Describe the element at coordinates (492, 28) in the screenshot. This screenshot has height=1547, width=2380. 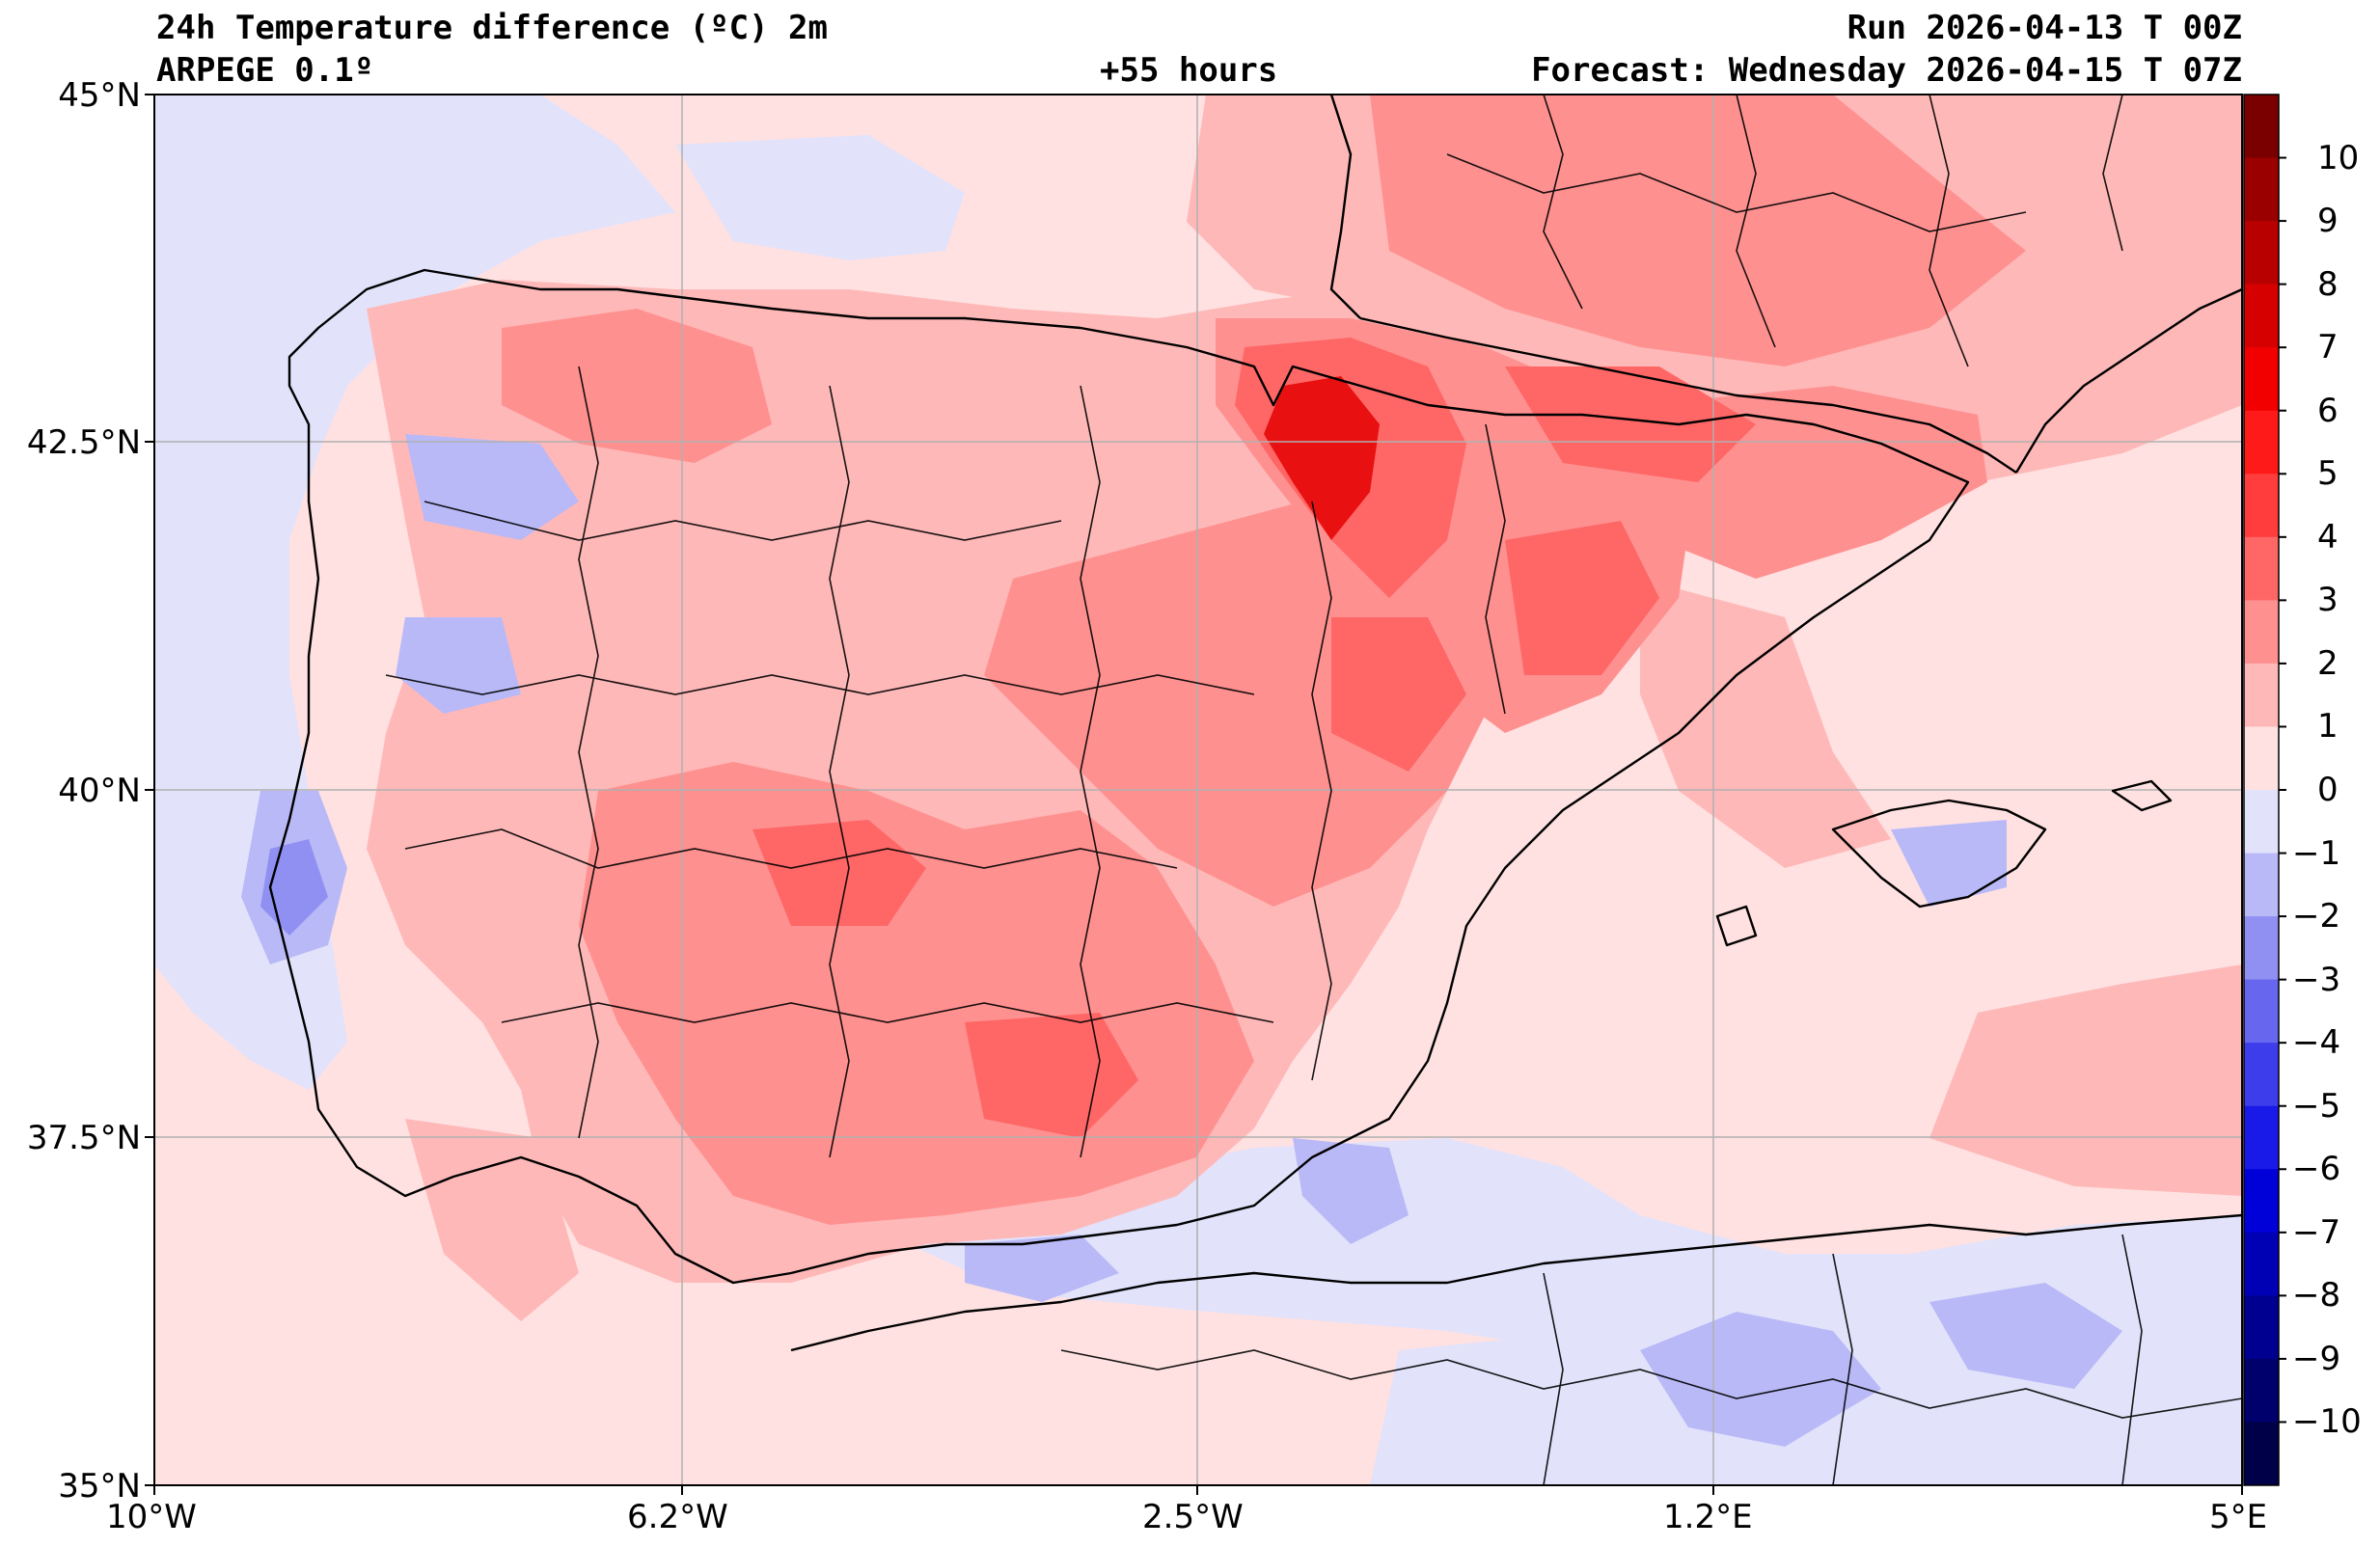
I see `chart-title: 24h Temperature difference (ºC) 2m` at that location.